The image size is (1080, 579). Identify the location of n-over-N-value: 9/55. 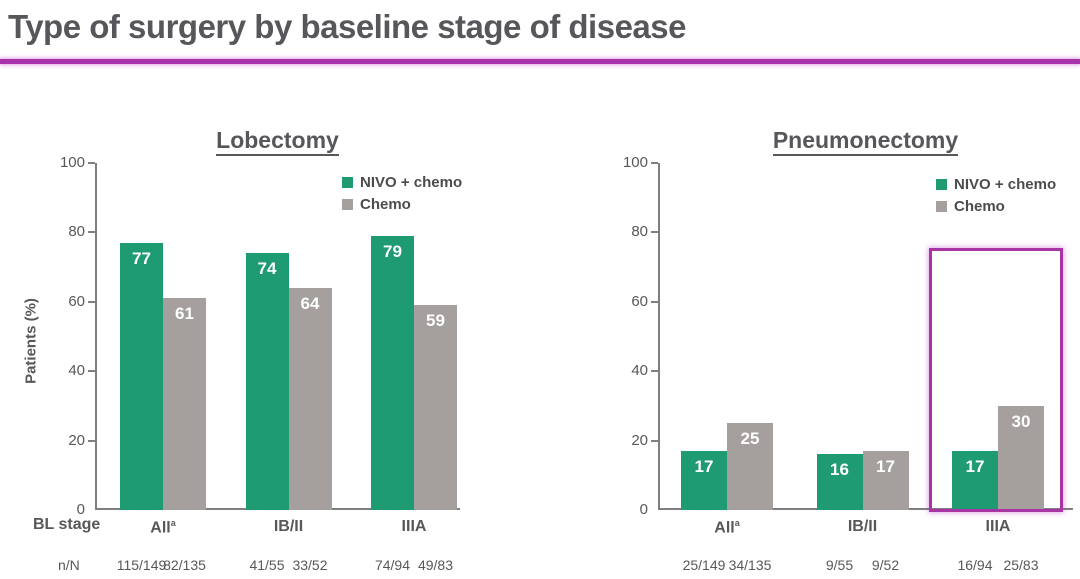
(839, 565).